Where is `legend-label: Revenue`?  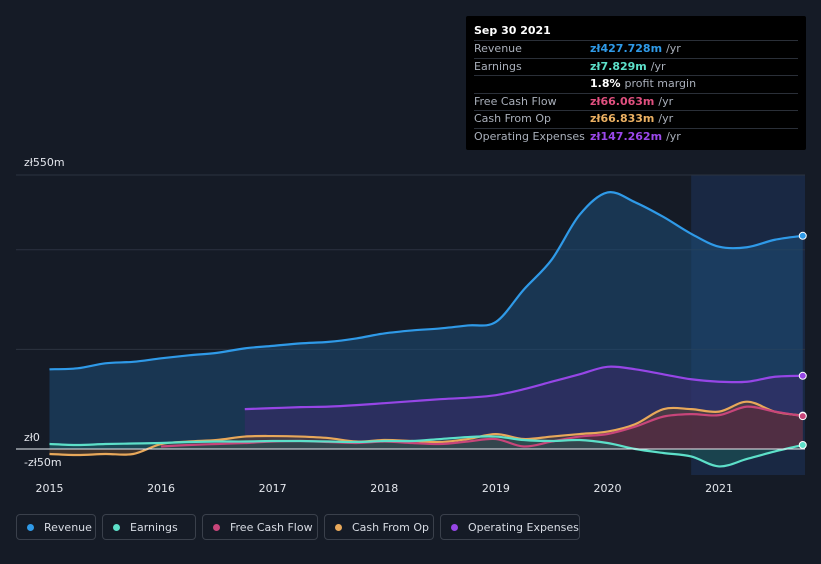 legend-label: Revenue is located at coordinates (68, 527).